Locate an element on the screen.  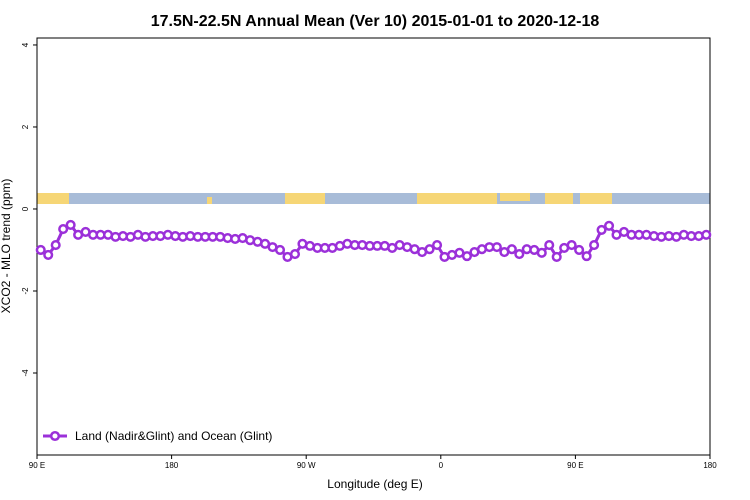
y-tick-label: 2 is located at coordinates (25, 126).